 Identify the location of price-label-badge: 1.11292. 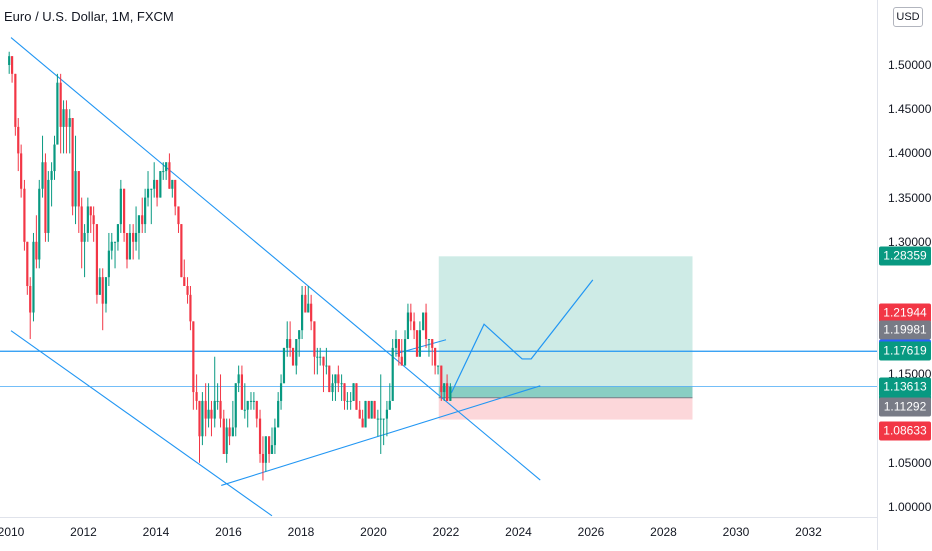
(905, 407).